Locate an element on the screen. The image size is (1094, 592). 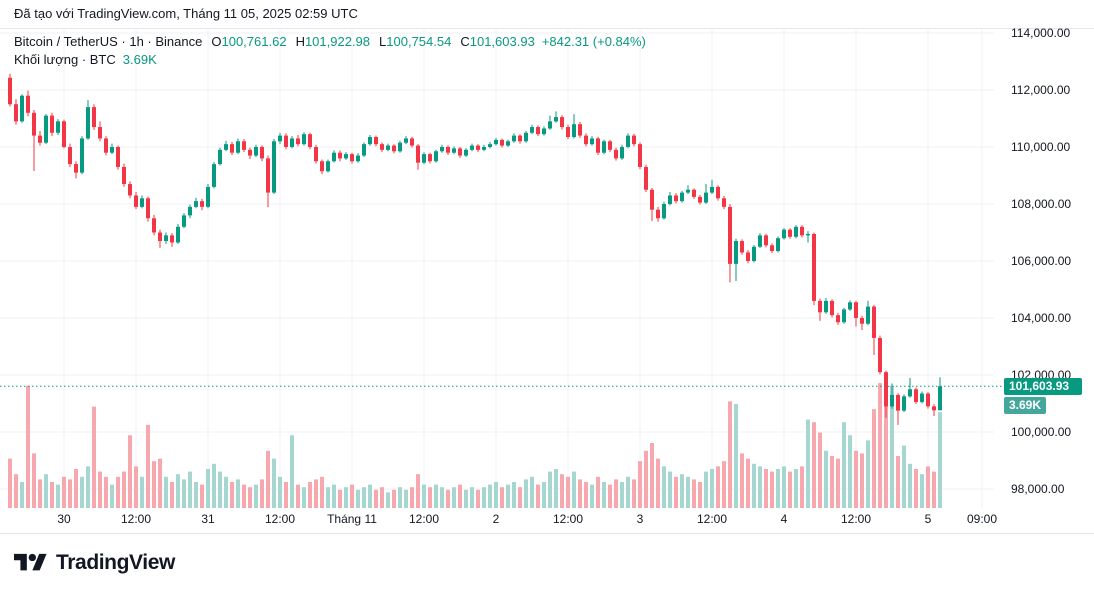
tradingview-logo-icon is located at coordinates (30, 562).